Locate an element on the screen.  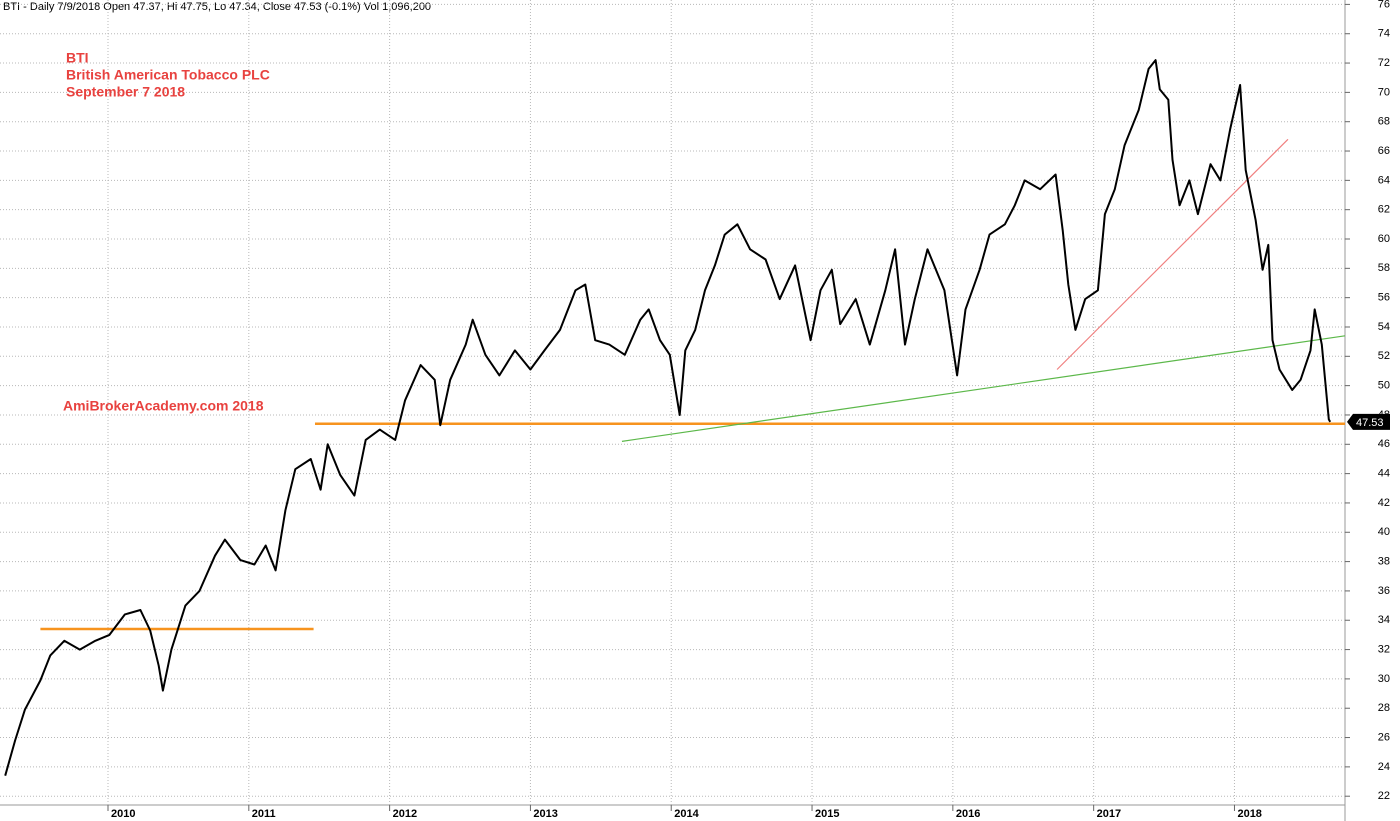
y-tick-label: 38 is located at coordinates (1384, 562).